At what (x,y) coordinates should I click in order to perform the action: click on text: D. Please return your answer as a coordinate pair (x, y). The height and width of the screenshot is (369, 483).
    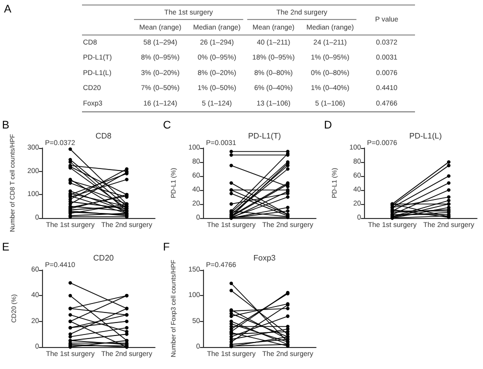
    Looking at the image, I should click on (328, 126).